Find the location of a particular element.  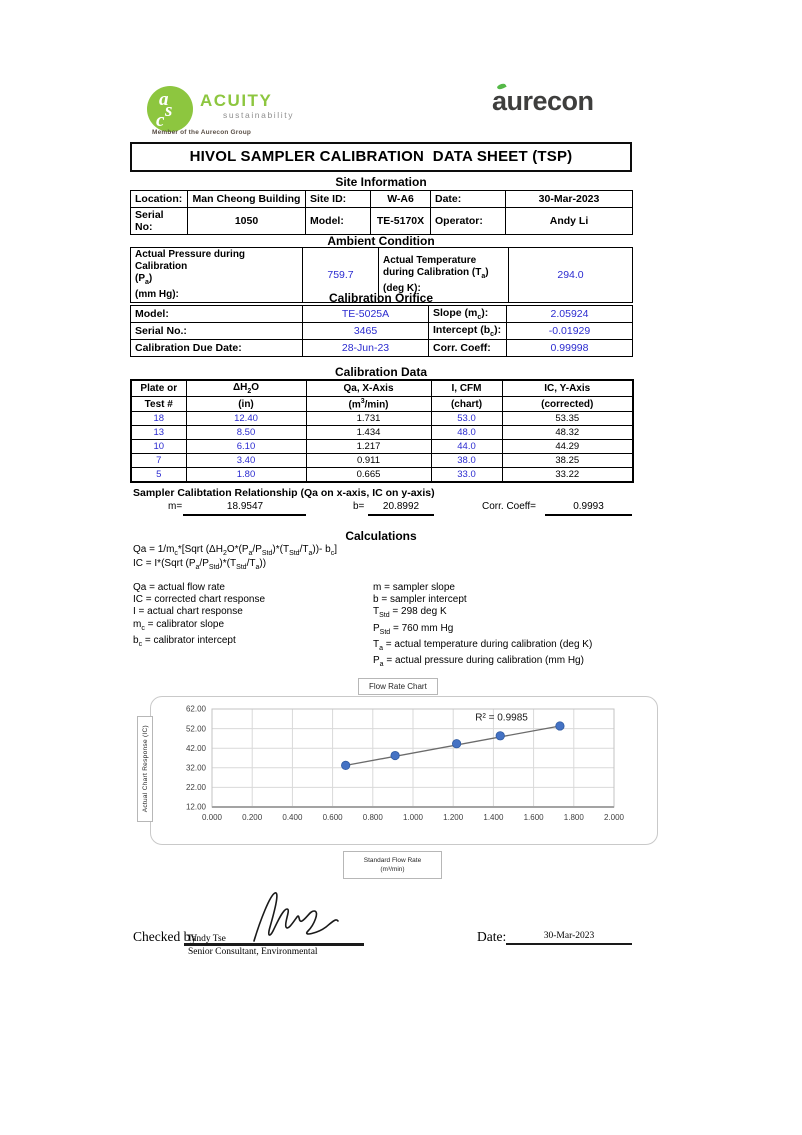

svg-text: 22.00 is located at coordinates (196, 787).